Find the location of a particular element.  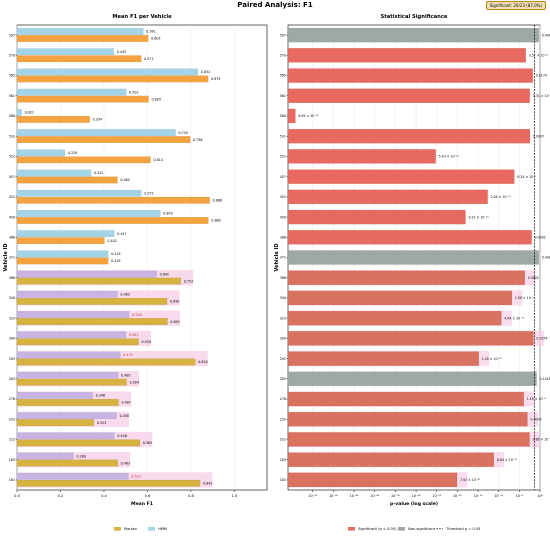

left-ytick-label: 366 is located at coordinates (12, 278).